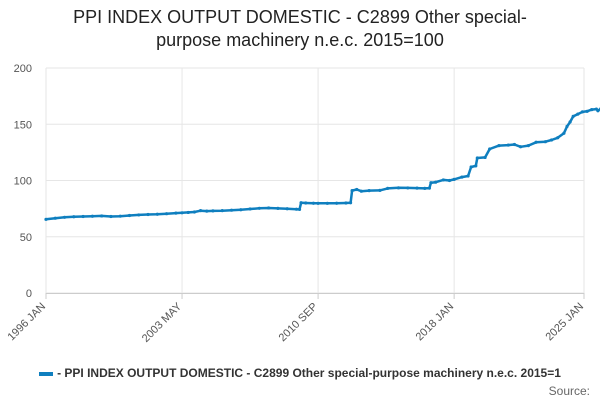 This screenshot has width=600, height=400. I want to click on x-tick-label: 2018 JAN, so click(435, 322).